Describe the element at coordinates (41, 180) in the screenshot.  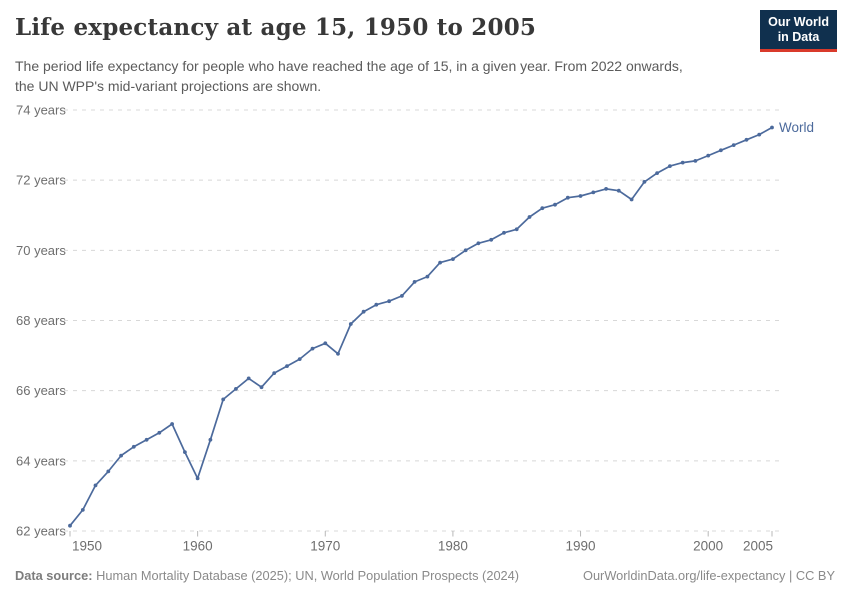
I see `y-axis-label: 72 years` at that location.